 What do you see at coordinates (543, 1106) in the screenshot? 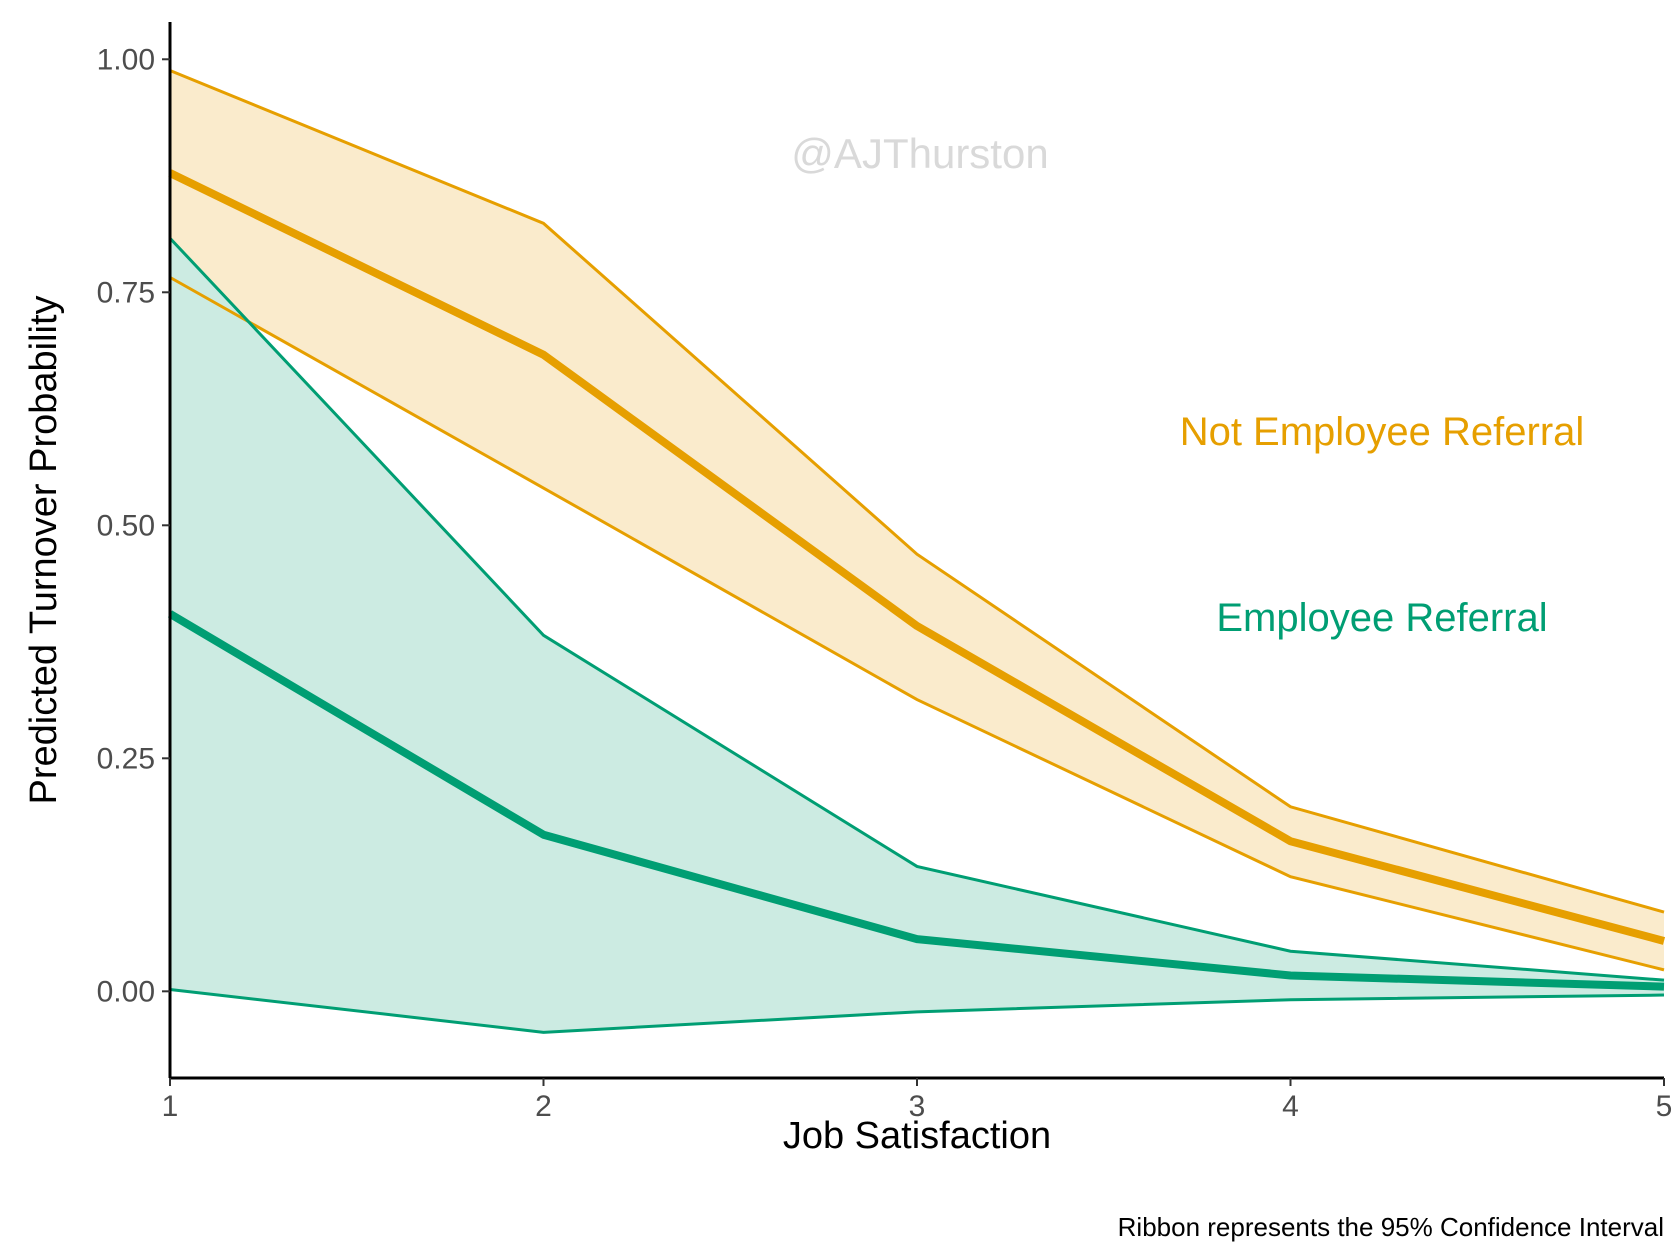
I see `x-tick-label: 2` at bounding box center [543, 1106].